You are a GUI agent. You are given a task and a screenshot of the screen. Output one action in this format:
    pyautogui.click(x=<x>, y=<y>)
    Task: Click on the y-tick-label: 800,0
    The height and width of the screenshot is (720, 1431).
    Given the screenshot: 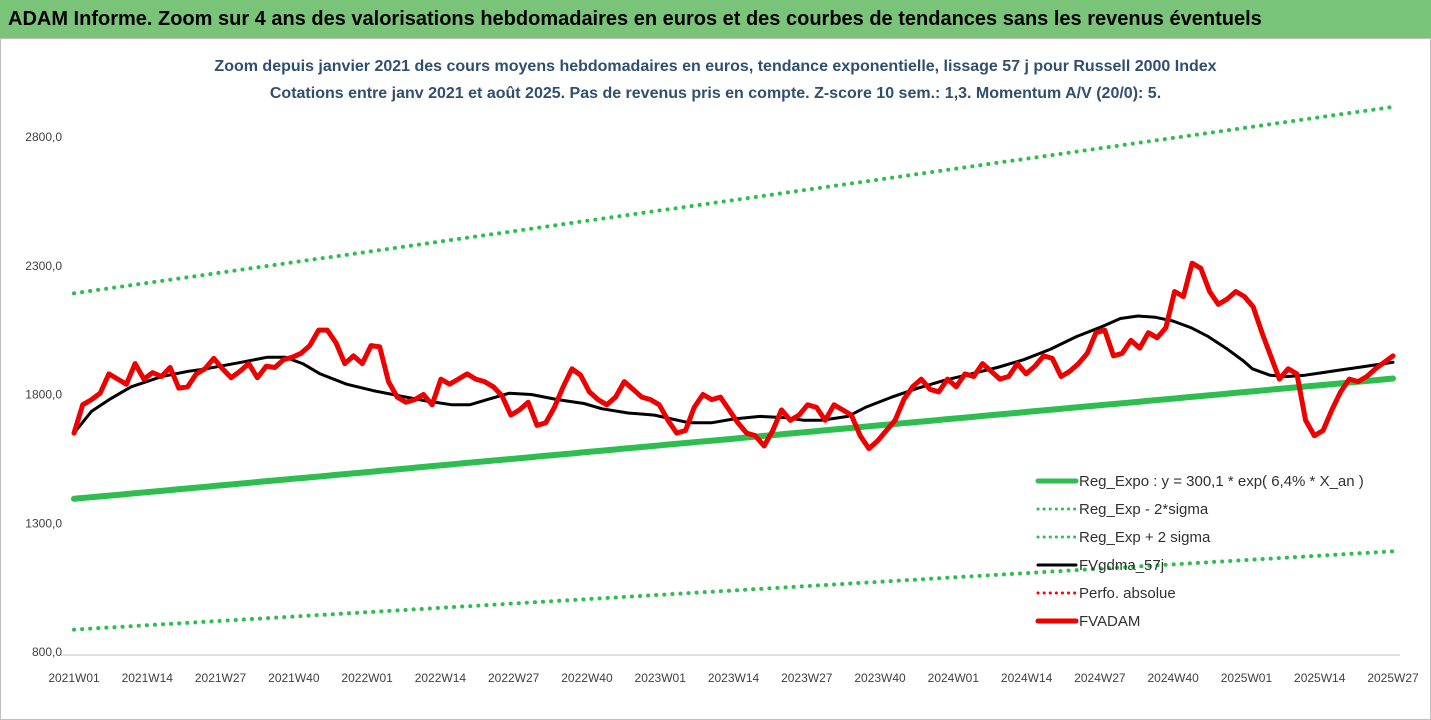 What is the action you would take?
    pyautogui.click(x=47, y=652)
    